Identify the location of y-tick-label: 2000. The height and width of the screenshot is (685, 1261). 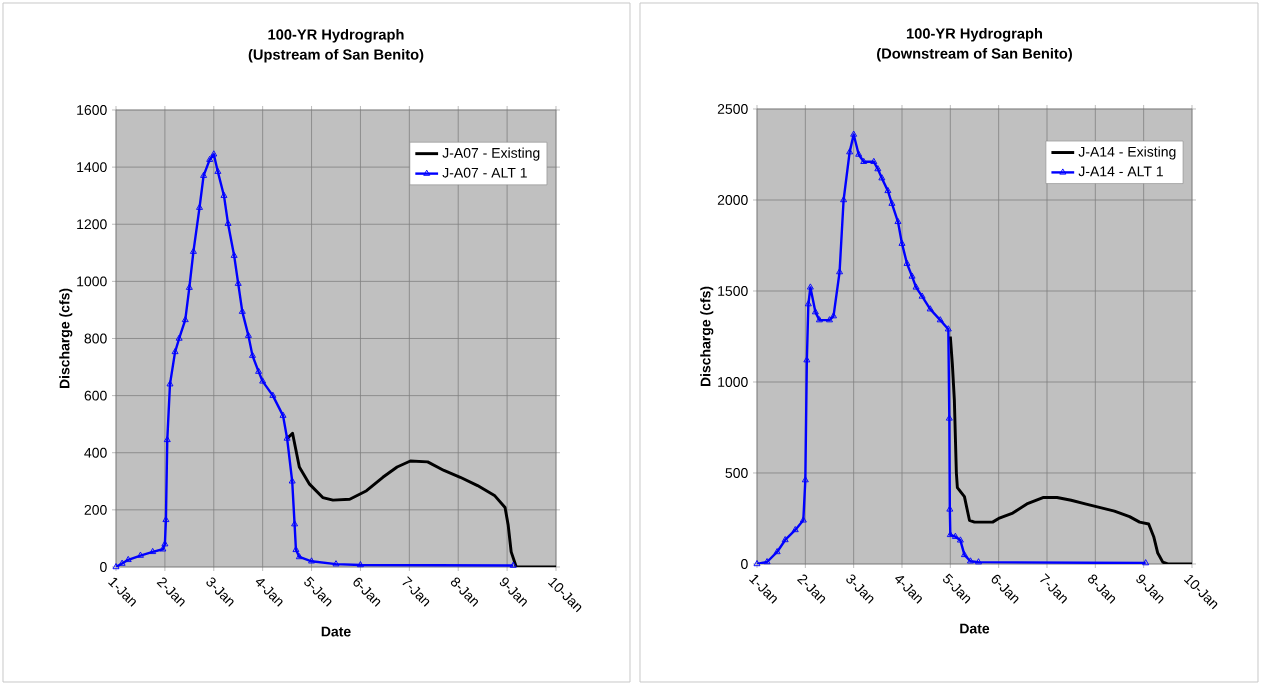
(732, 200).